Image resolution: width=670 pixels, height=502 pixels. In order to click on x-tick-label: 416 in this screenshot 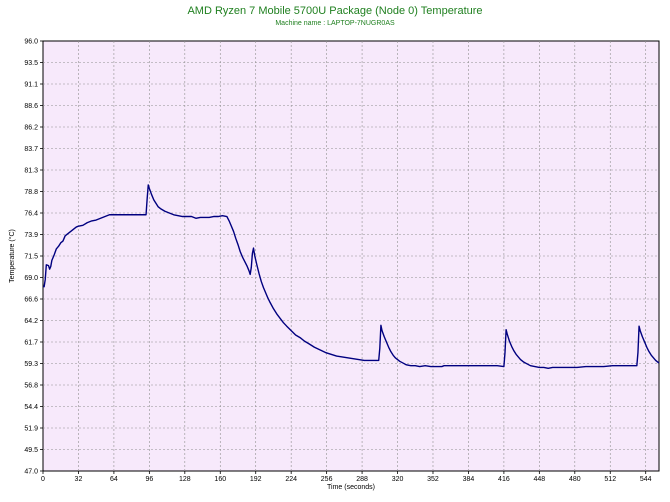, I will do `click(504, 479)`.